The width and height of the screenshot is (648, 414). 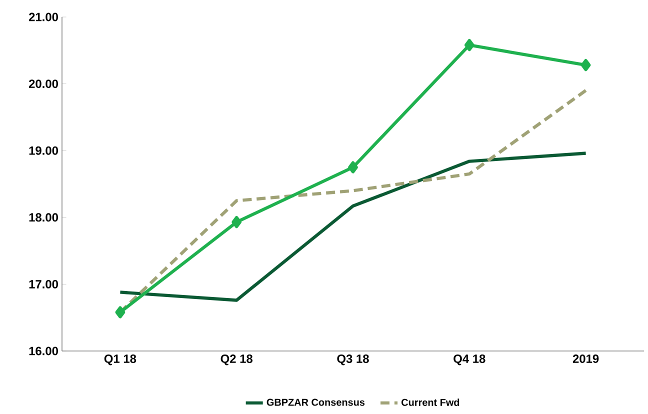 I want to click on y-tick-label: 20.00, so click(x=43, y=84).